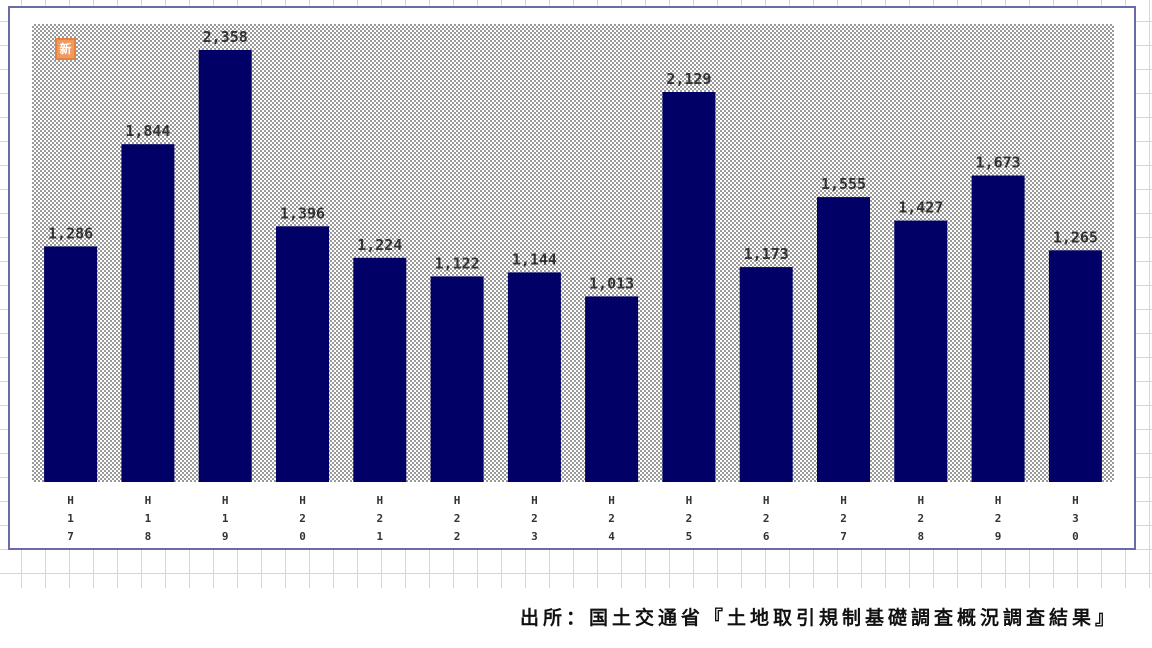  Describe the element at coordinates (921, 351) in the screenshot. I see `bar-H28` at that location.